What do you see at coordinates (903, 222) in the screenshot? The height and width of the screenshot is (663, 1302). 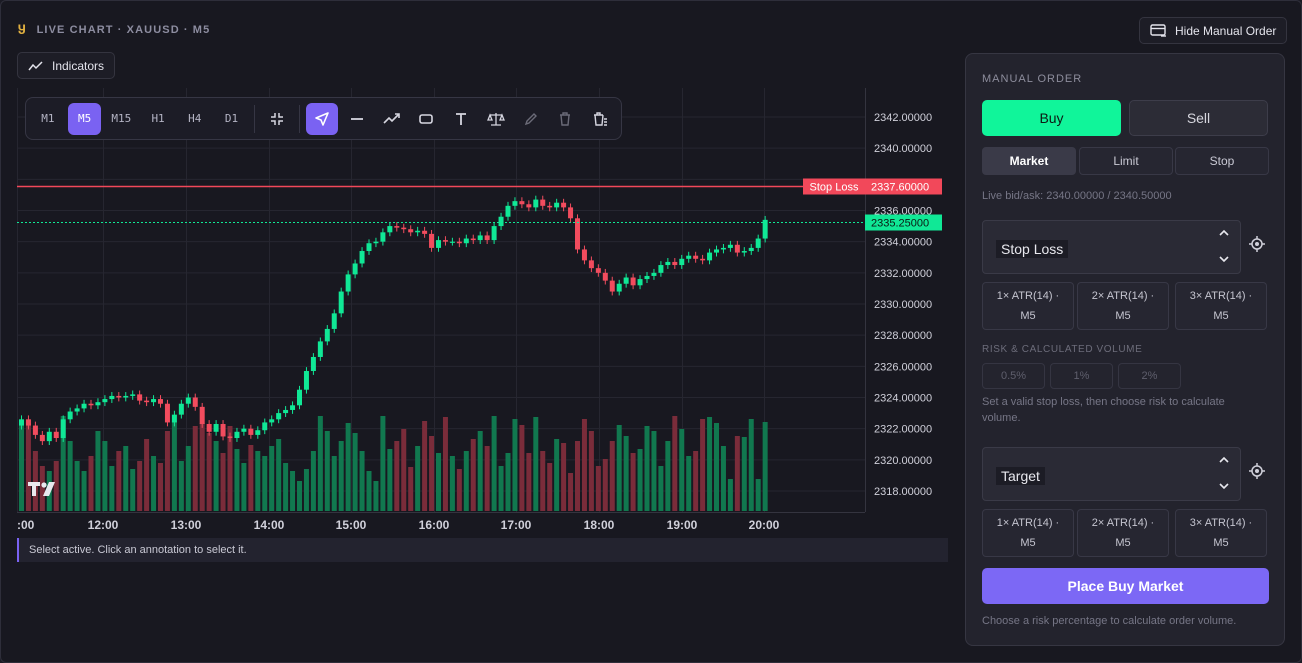 I see `current-price-tag` at bounding box center [903, 222].